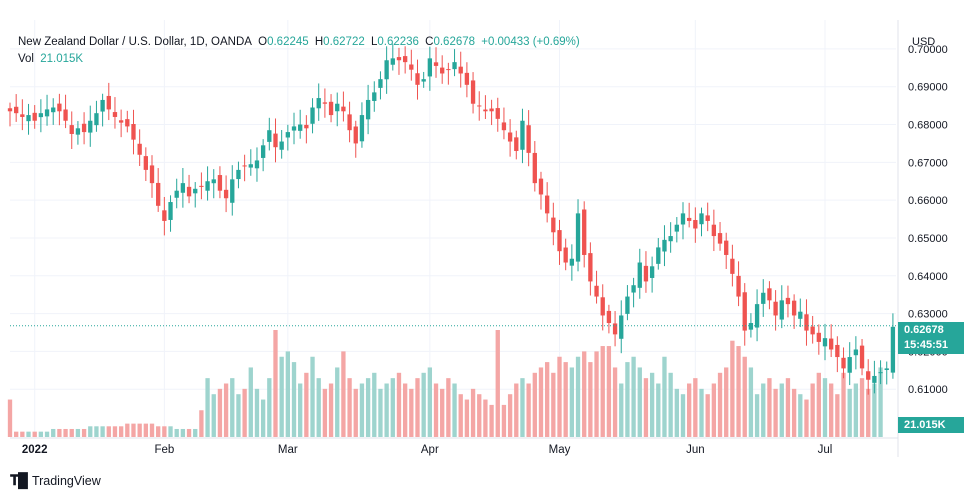 The image size is (979, 498). Describe the element at coordinates (530, 42) in the screenshot. I see `change-value: +0.00433 (+0.69%)` at that location.